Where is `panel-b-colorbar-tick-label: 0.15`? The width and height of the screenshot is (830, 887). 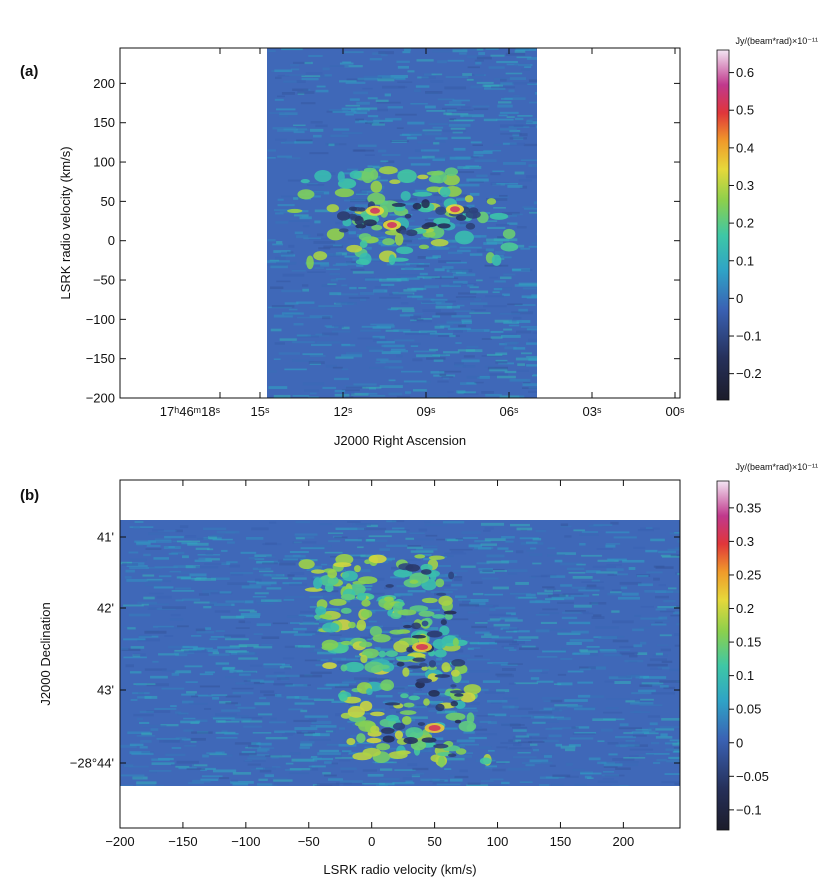
panel-b-colorbar-tick-label: 0.15 is located at coordinates (748, 642).